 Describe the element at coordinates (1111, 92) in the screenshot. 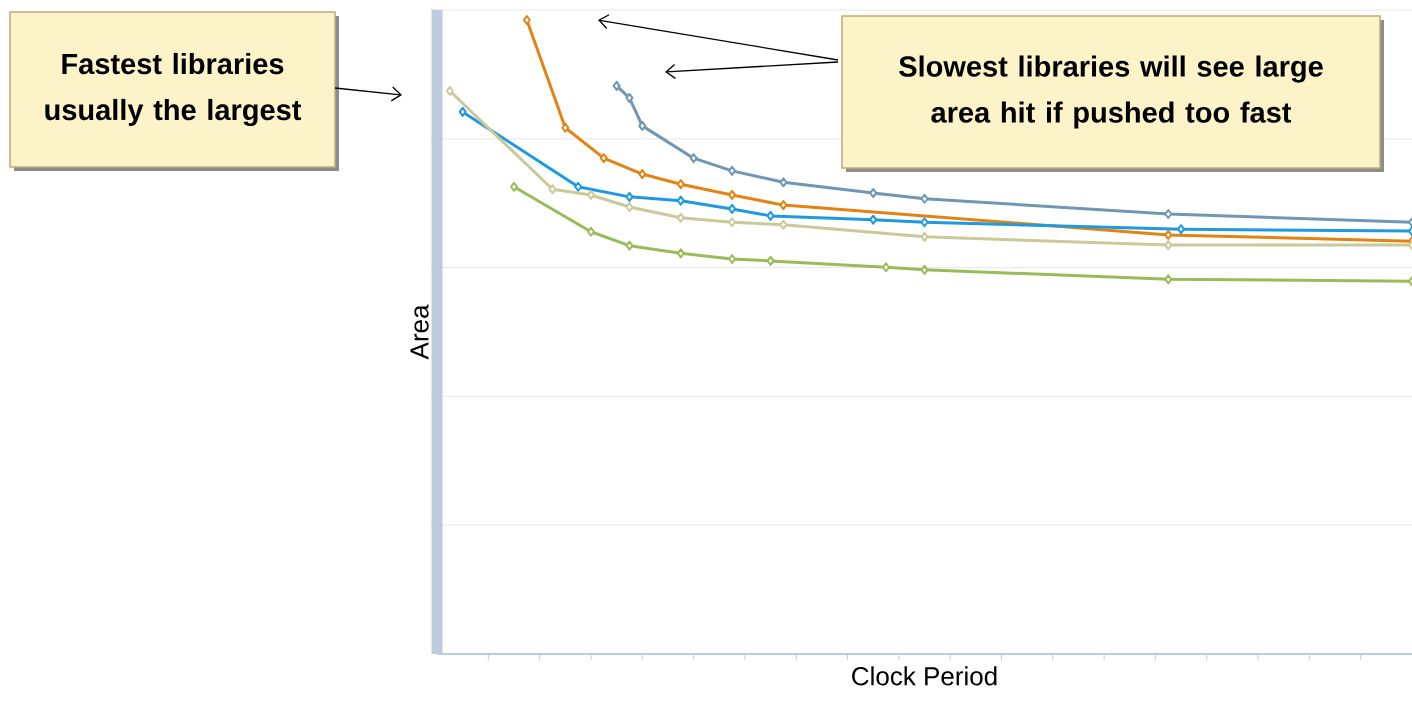

I see `annotation: Slowest libraries will see large area hit if pushed too fast` at that location.